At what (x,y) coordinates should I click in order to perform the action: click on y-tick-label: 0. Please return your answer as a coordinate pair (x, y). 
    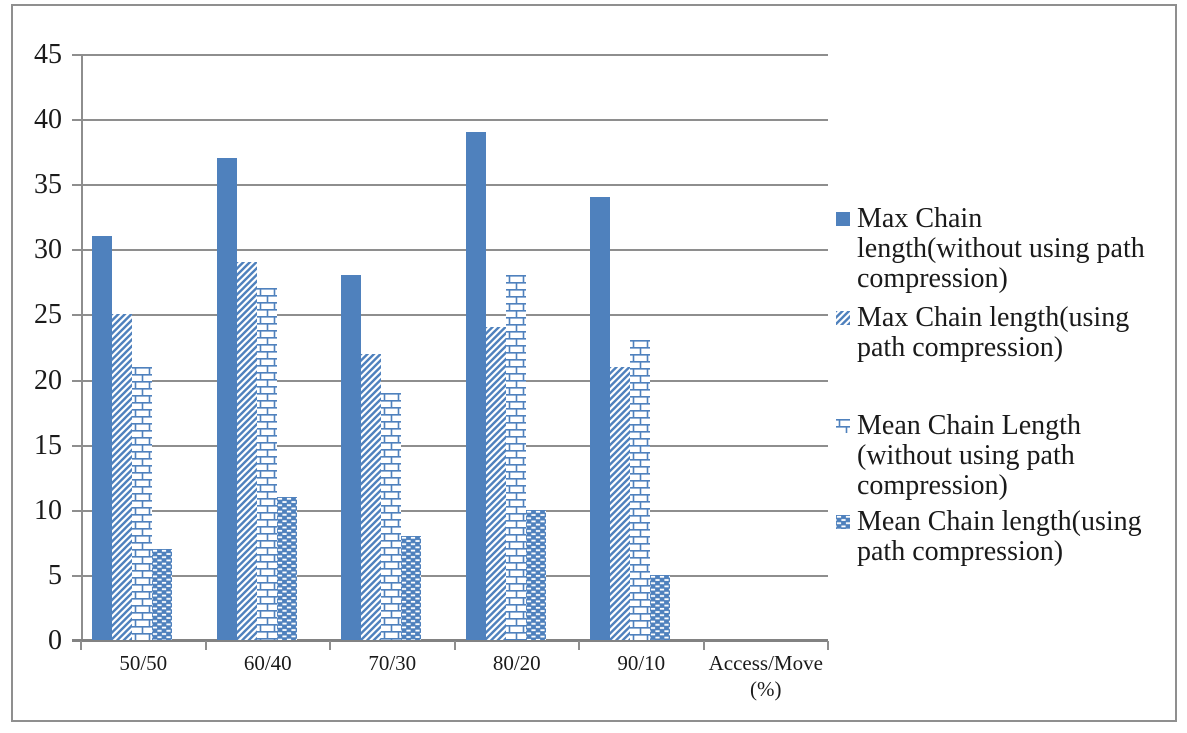
    Looking at the image, I should click on (55, 640).